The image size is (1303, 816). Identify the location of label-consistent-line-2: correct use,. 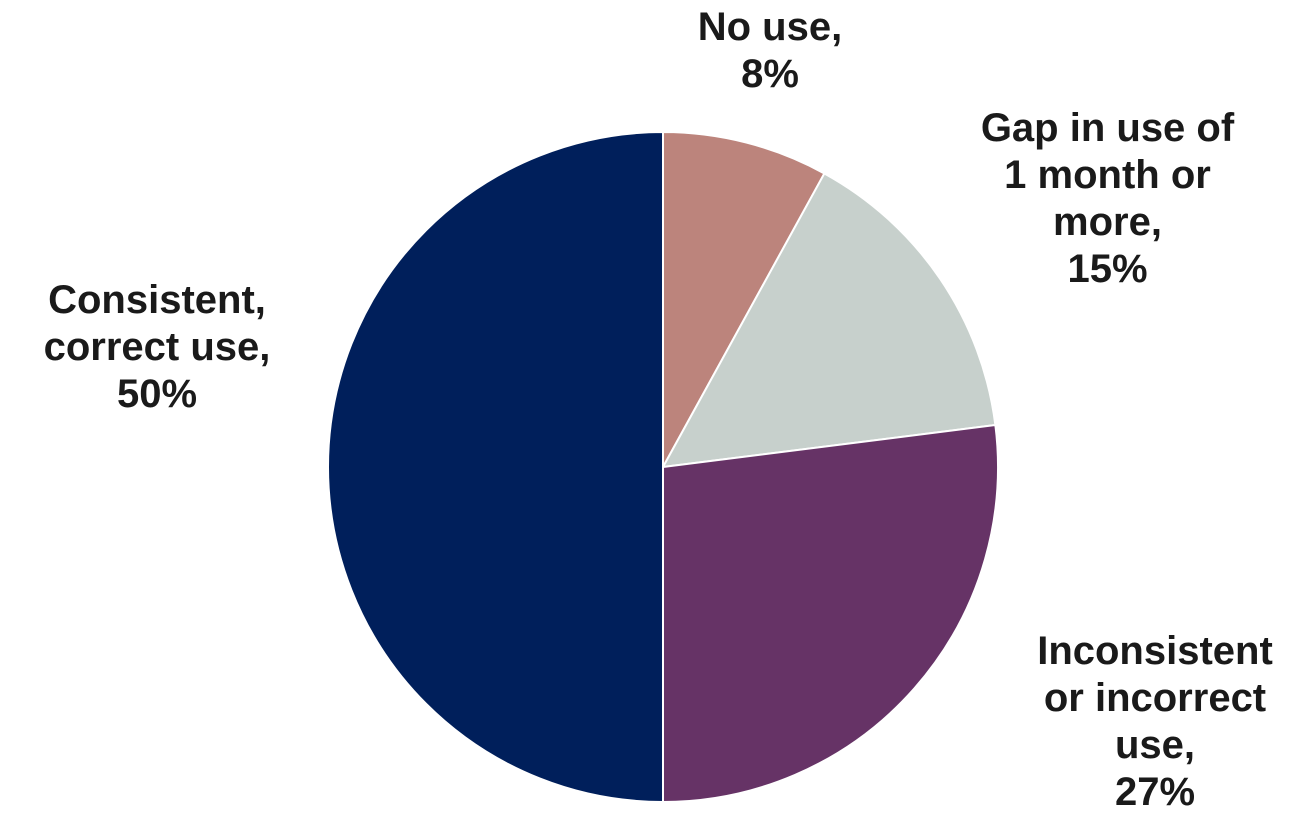
(157, 347).